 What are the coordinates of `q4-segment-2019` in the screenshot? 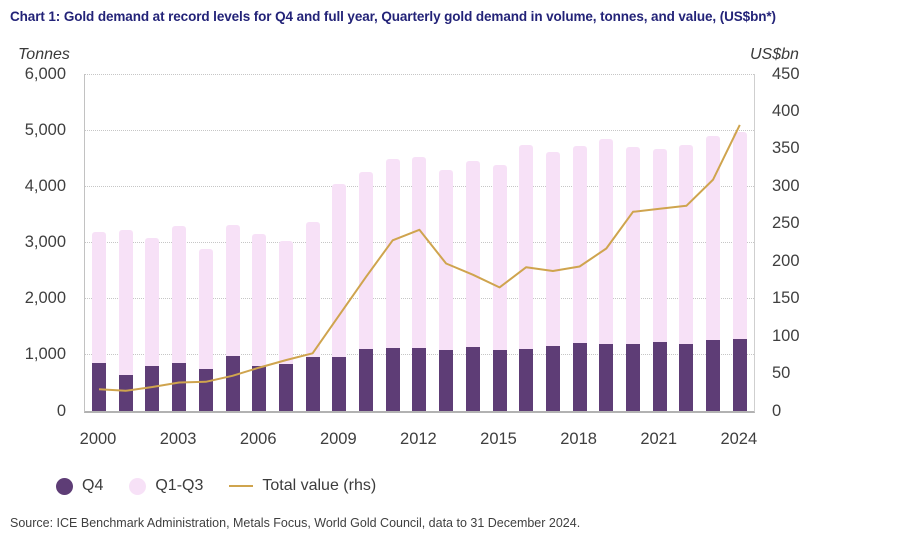 It's located at (606, 377).